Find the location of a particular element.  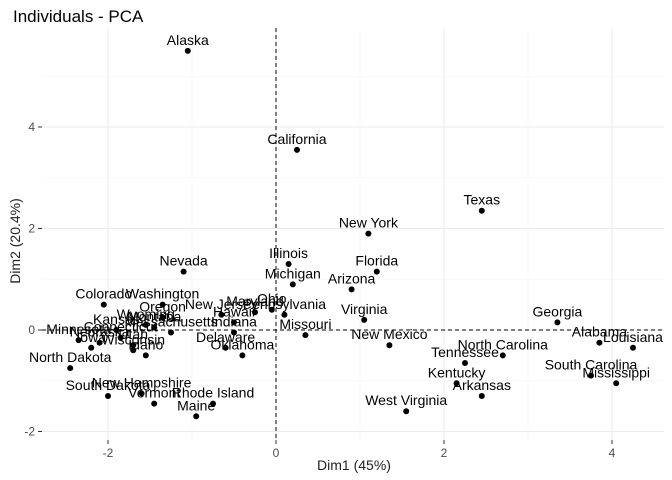

point-label: North Carolina is located at coordinates (503, 344).